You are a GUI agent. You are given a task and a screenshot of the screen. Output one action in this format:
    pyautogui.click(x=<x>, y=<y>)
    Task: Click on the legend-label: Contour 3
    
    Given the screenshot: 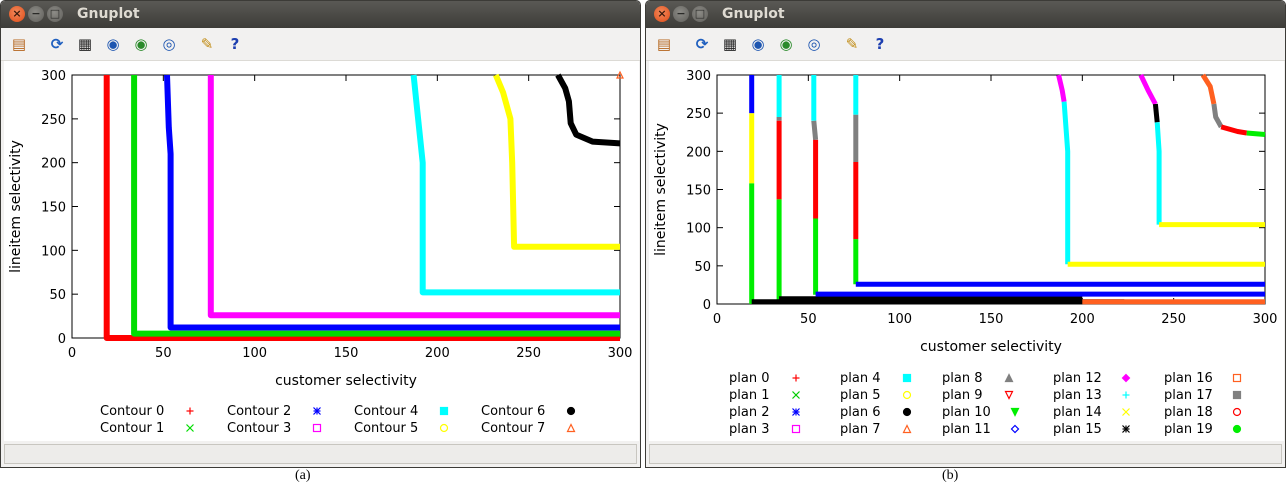 What is the action you would take?
    pyautogui.click(x=259, y=428)
    